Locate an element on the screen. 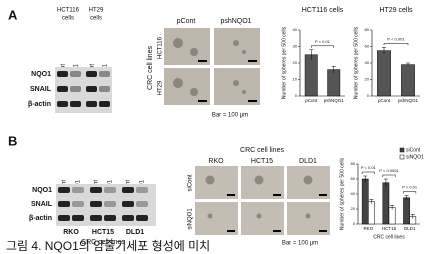 The width and height of the screenshot is (436, 254). cell-line-label: DLD1 is located at coordinates (135, 232).